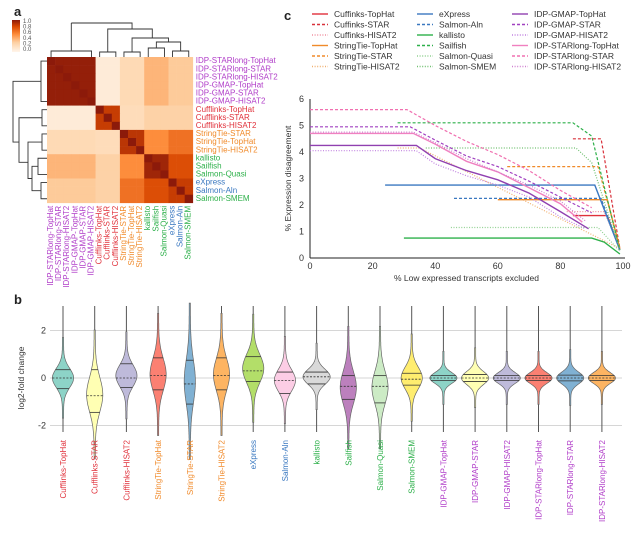  What do you see at coordinates (363, 56) in the screenshot?
I see `legend-entry: StringTie-STAR` at bounding box center [363, 56].